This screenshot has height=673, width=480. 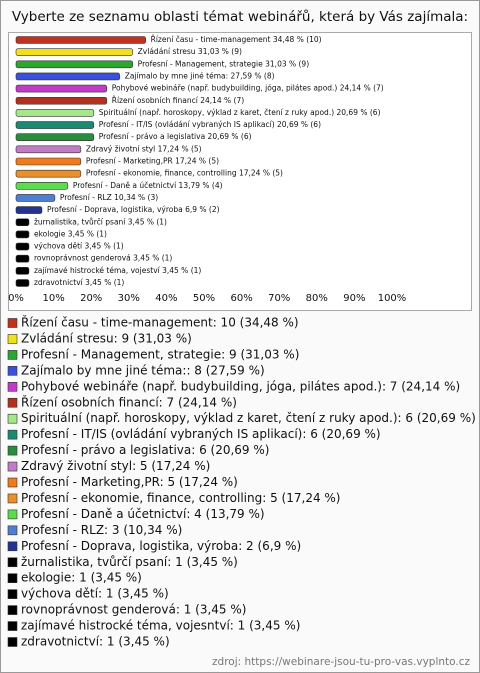 I want to click on bar-label: Zdravý životní styl 17,24 % (5), so click(x=144, y=148).